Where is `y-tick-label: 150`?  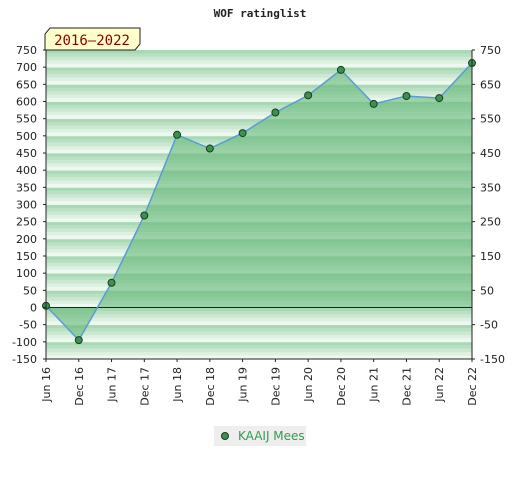 y-tick-label: 150 is located at coordinates (26, 256).